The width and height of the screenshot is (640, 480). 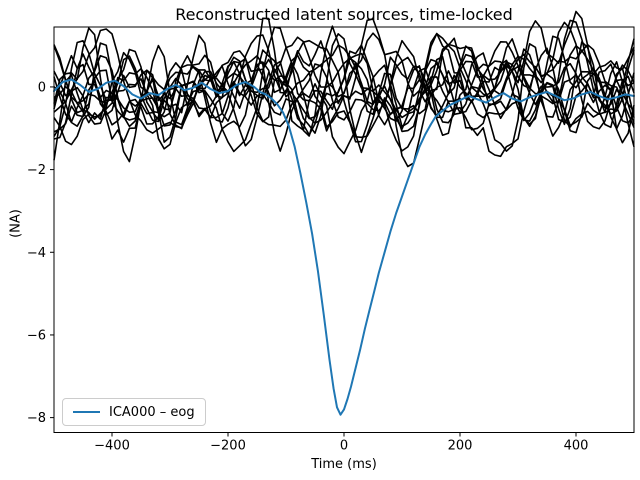 I want to click on y-tick-label: 0, so click(x=42, y=87).